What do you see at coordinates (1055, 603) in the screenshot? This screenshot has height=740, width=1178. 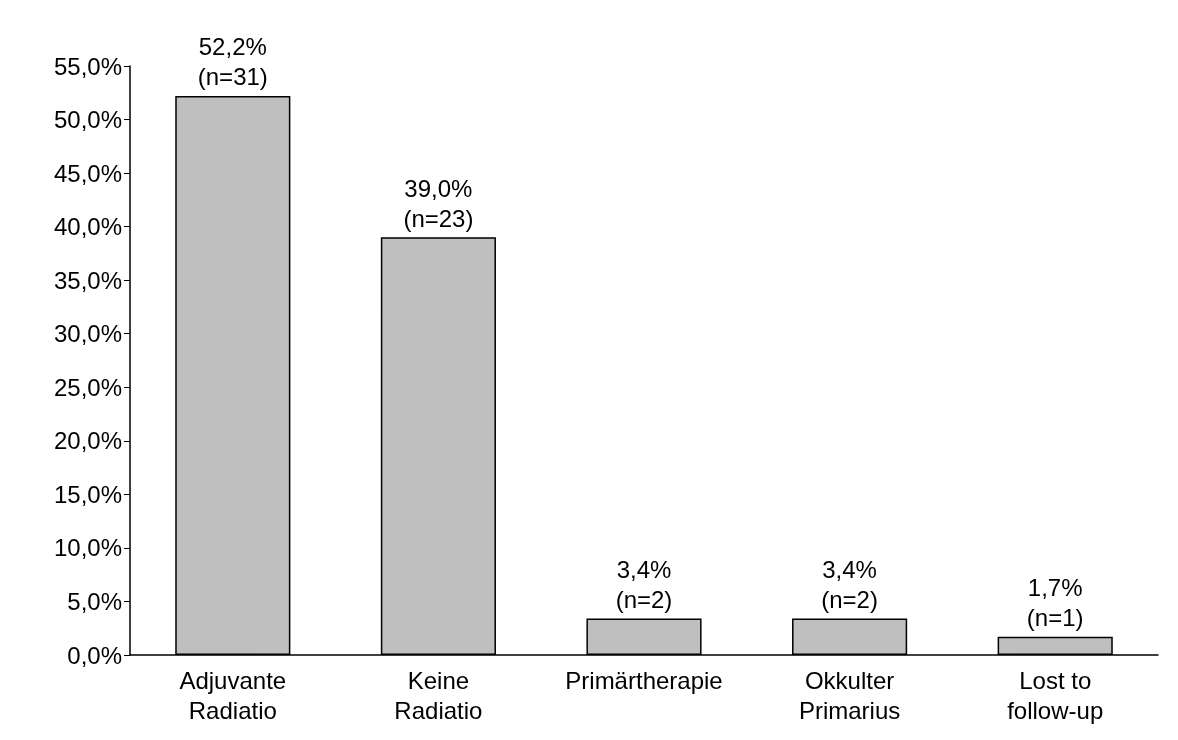 I see `data-label: 1,7% (n=1)` at bounding box center [1055, 603].